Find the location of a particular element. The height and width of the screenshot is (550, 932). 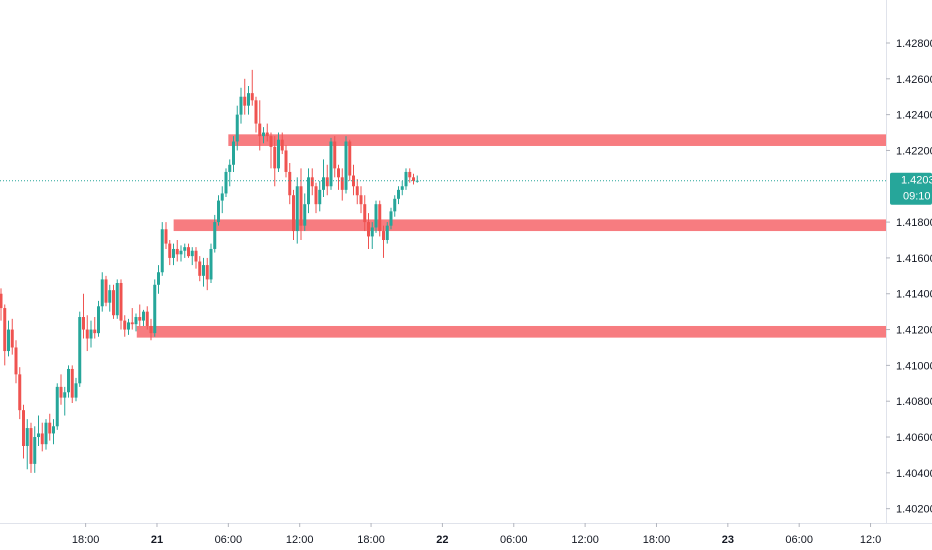

price-tick-label: 1.41000 is located at coordinates (914, 366).